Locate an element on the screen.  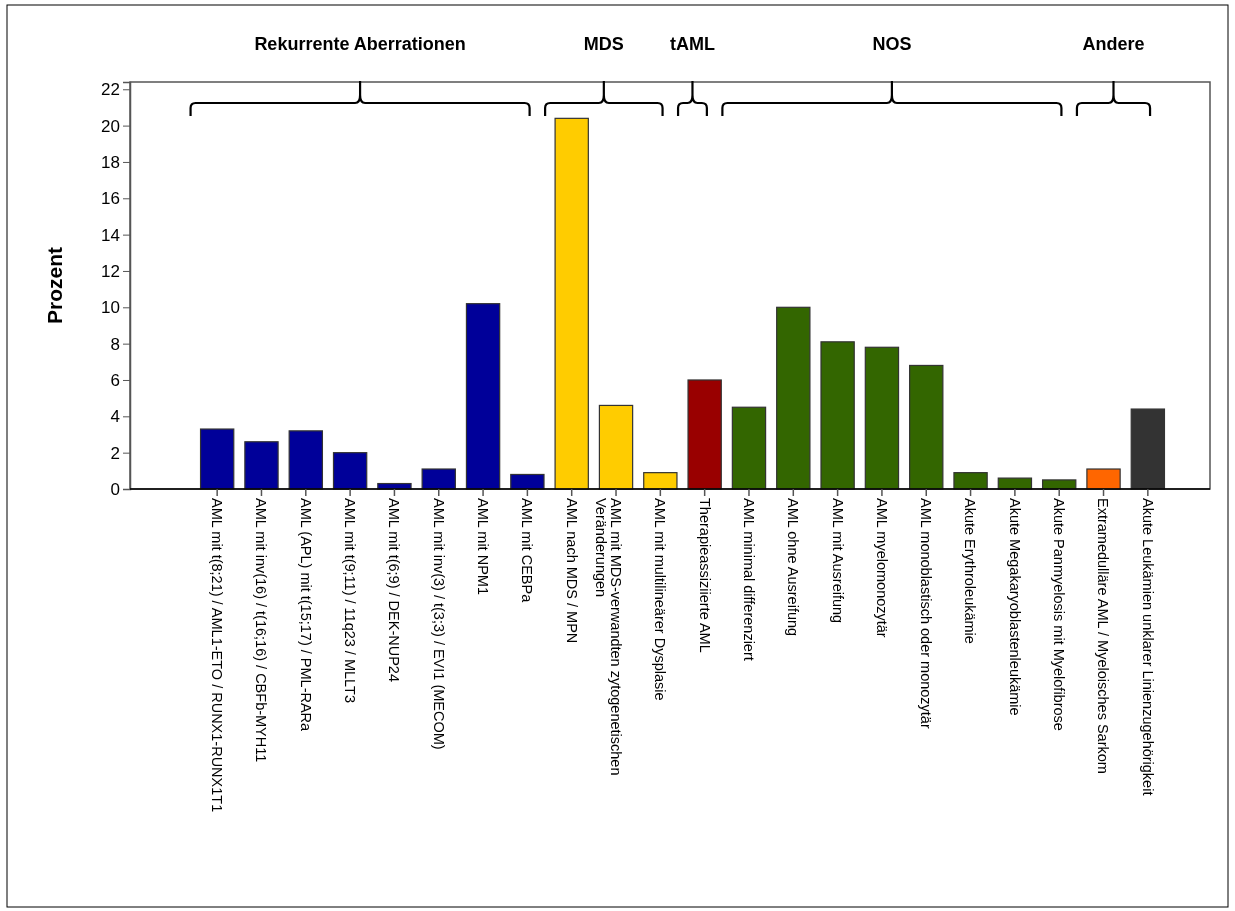
y-tick-label: 20 is located at coordinates (110, 126).